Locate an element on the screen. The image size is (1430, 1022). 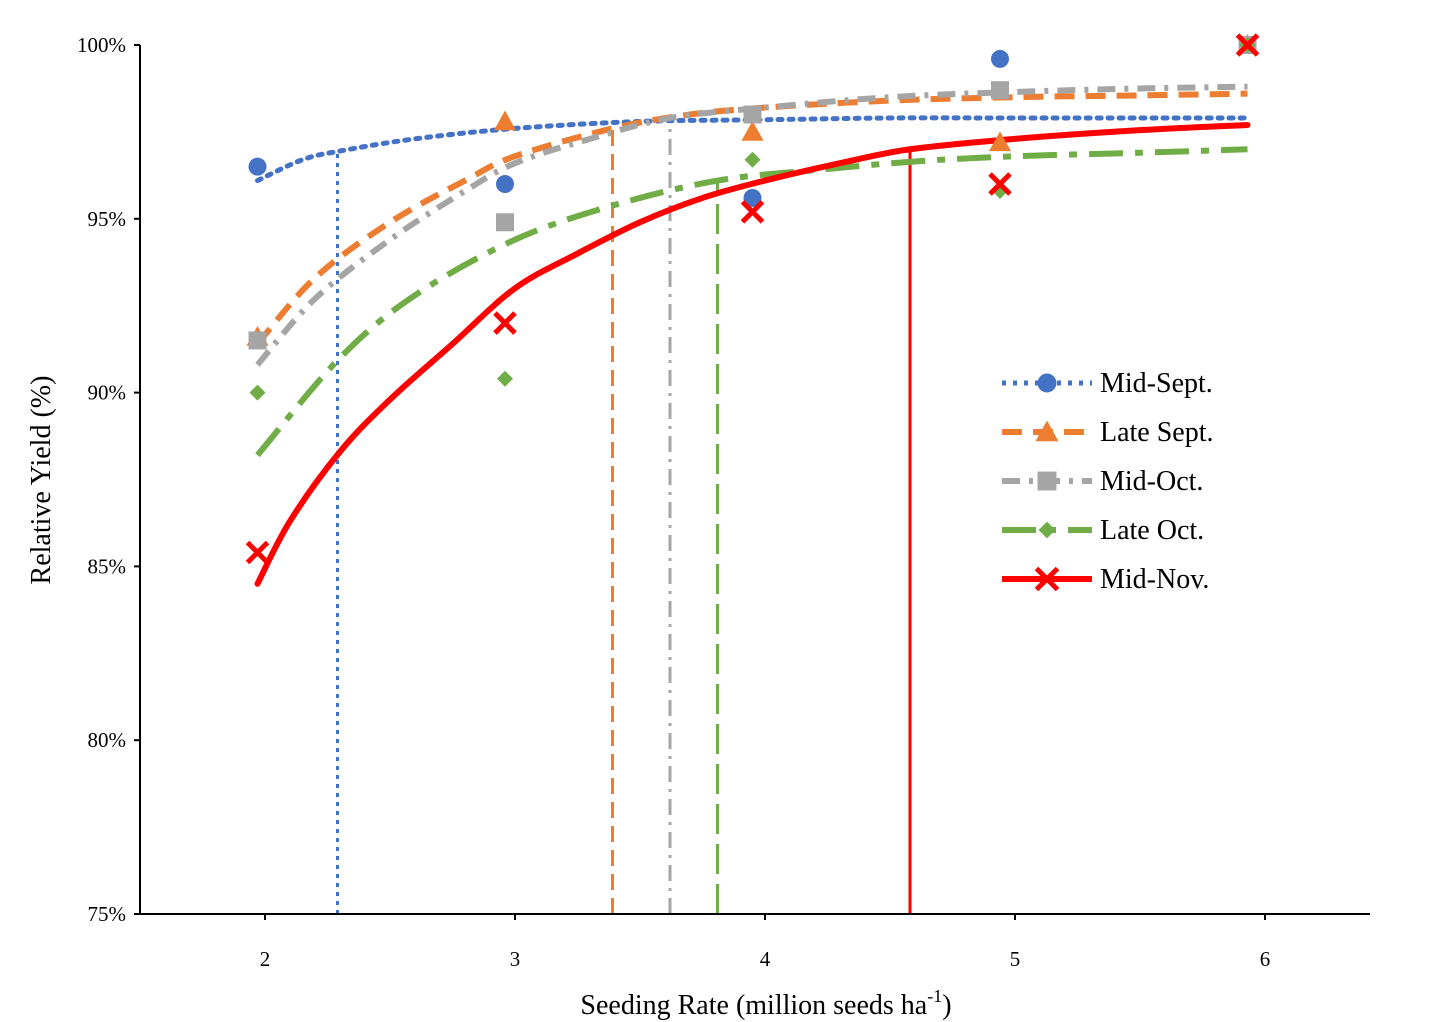
legend-marker-late-oct is located at coordinates (1047, 530).